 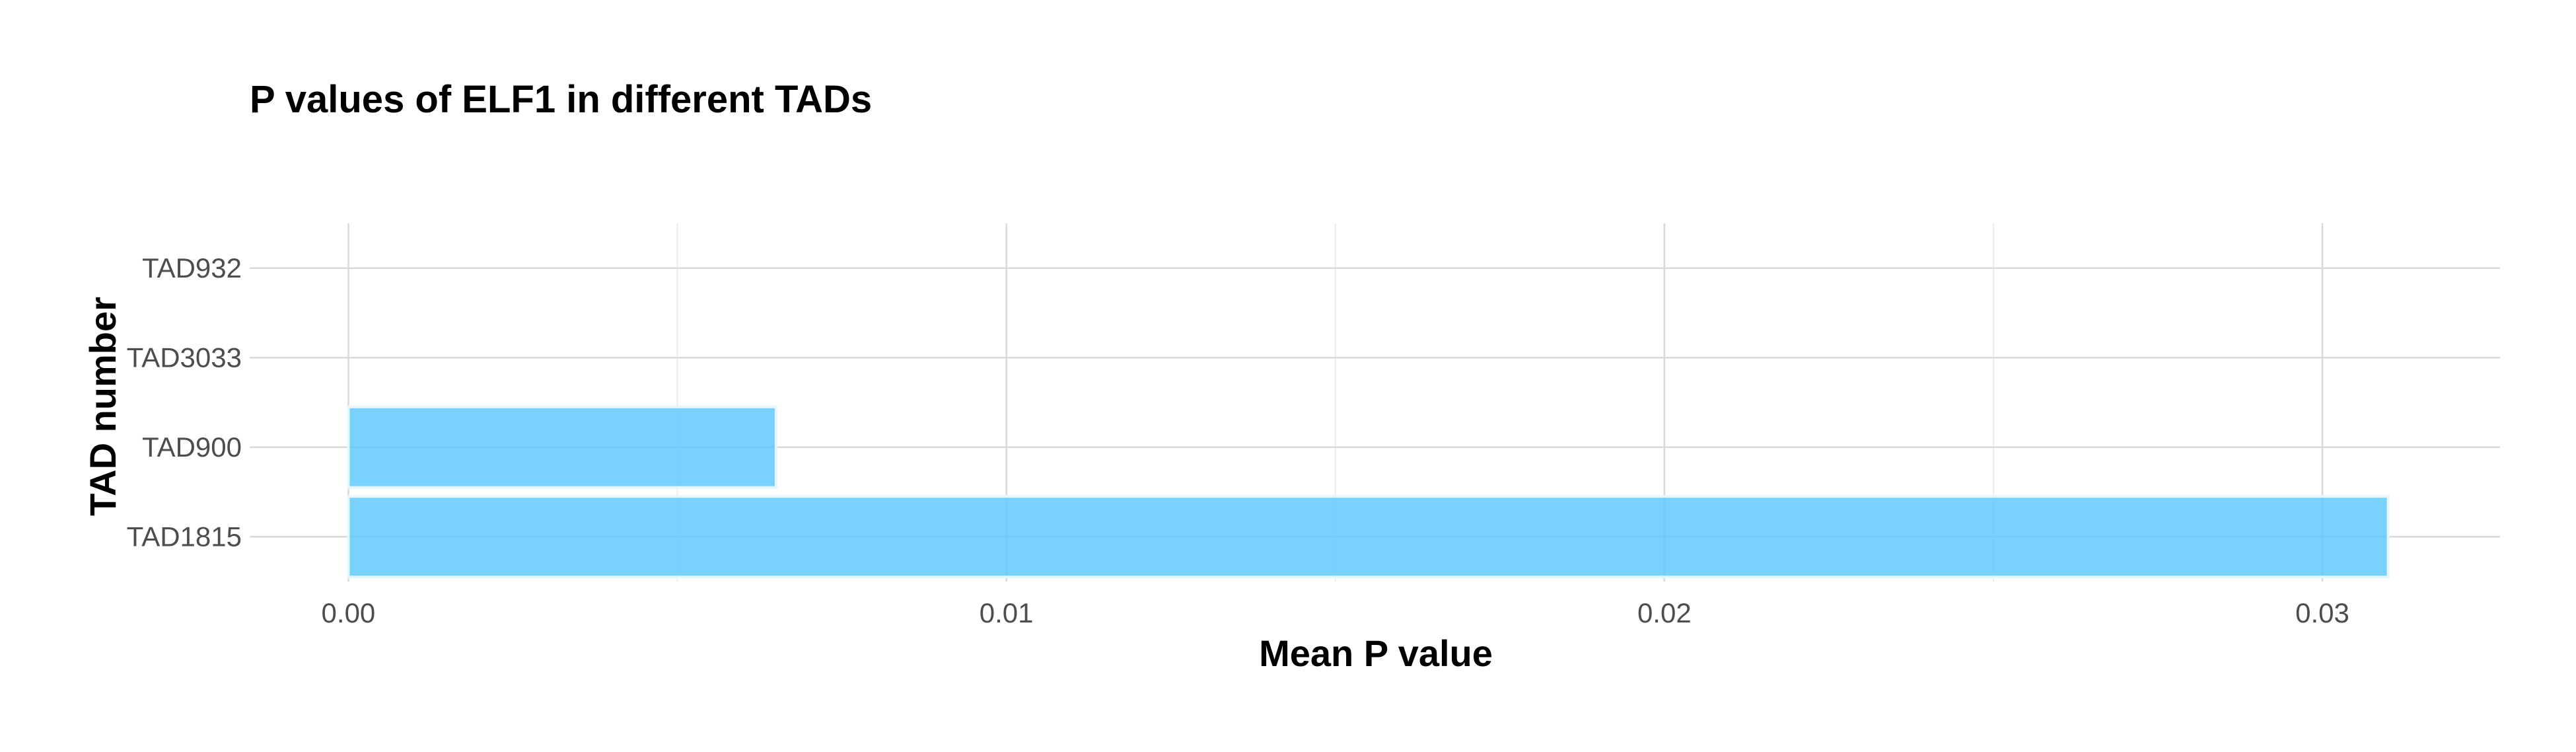 What do you see at coordinates (185, 357) in the screenshot?
I see `y-tick-label: TAD3033` at bounding box center [185, 357].